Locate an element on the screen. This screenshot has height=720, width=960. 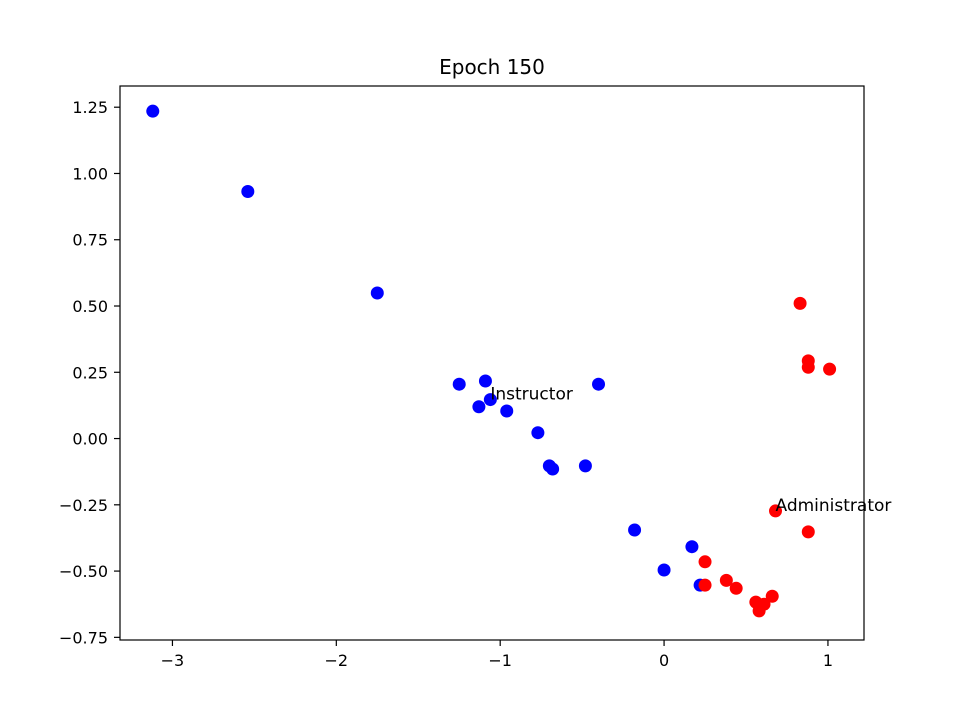
annotations-layer: Instructor Administrator is located at coordinates (690, 450).